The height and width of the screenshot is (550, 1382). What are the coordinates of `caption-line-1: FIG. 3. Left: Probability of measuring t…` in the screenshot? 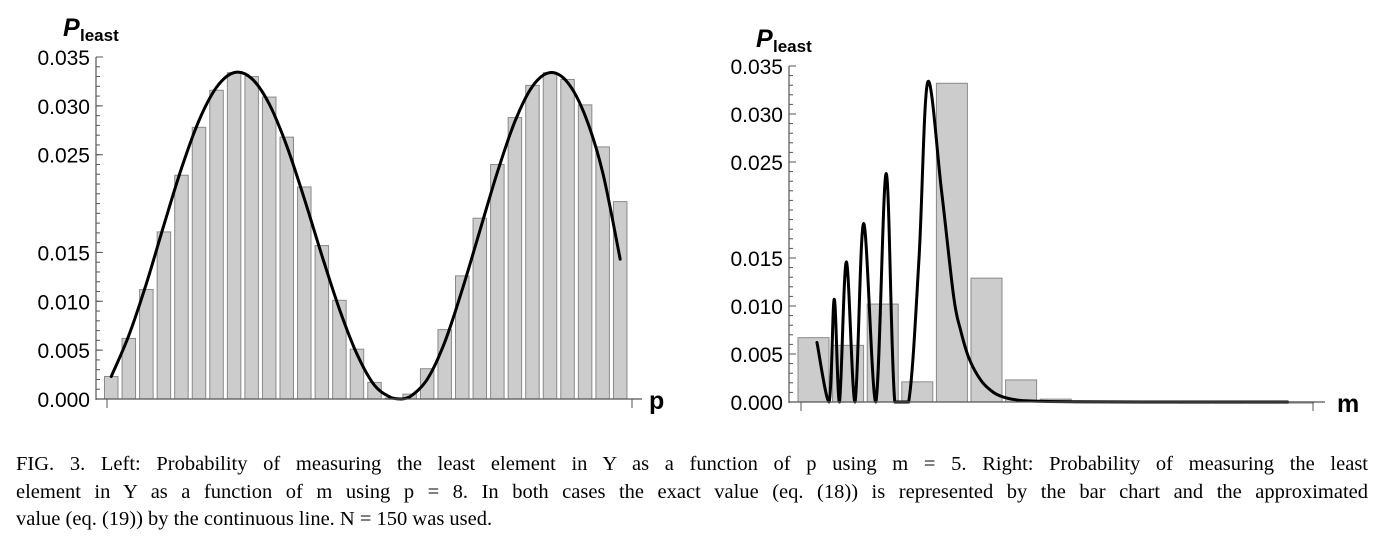 It's located at (692, 464).